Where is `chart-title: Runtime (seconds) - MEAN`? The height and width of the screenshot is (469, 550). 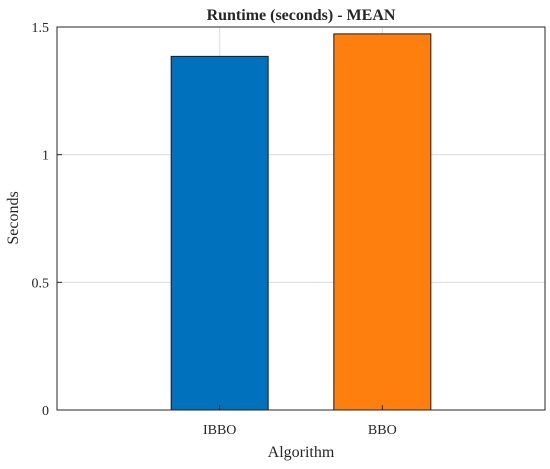 chart-title: Runtime (seconds) - MEAN is located at coordinates (301, 15).